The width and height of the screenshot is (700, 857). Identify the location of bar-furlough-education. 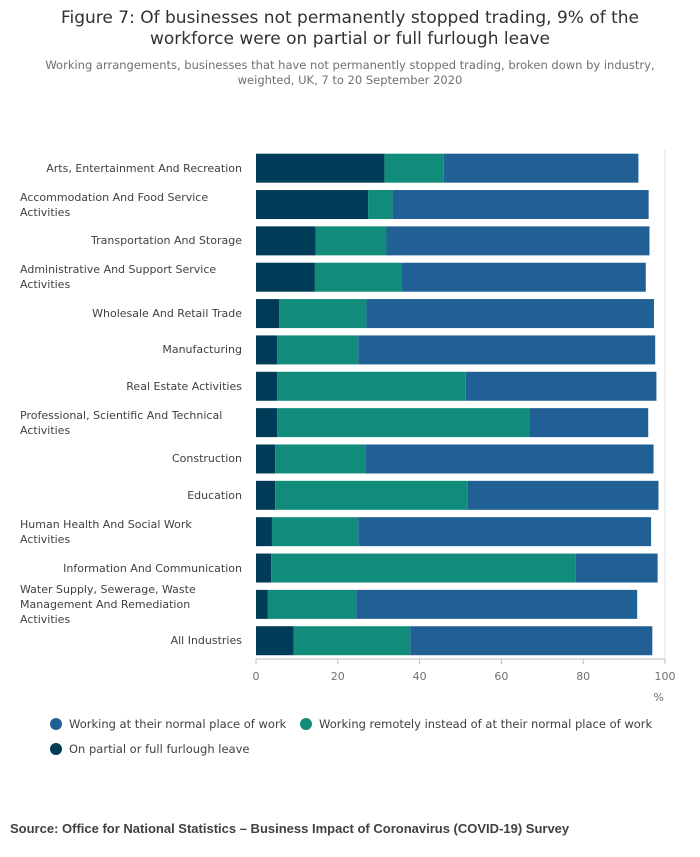
(266, 495).